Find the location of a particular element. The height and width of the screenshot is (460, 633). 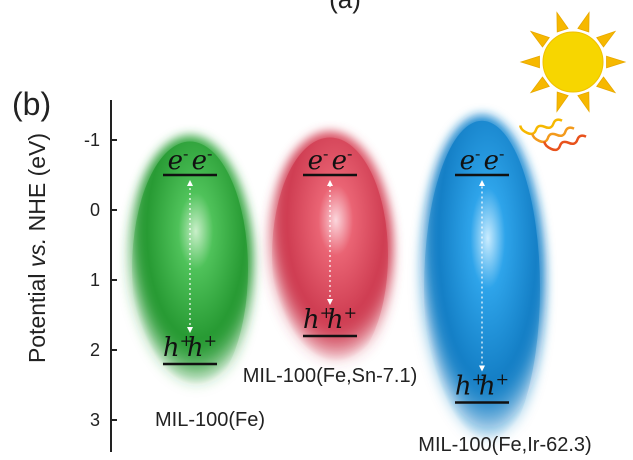

y-axis-label-post: NHE (eV) is located at coordinates (37, 185).